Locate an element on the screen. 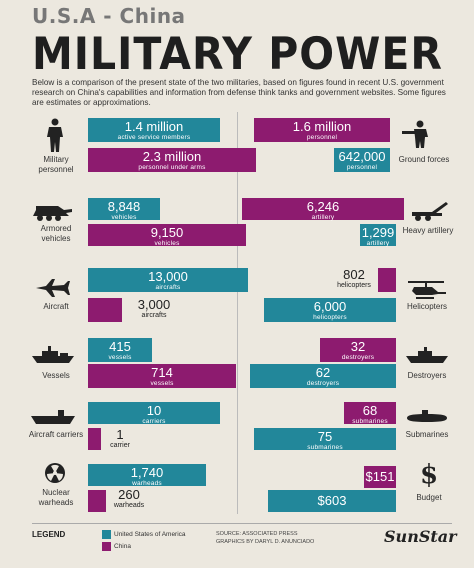  bar-us-aircraft-carriers: 10 carriers is located at coordinates (154, 413).